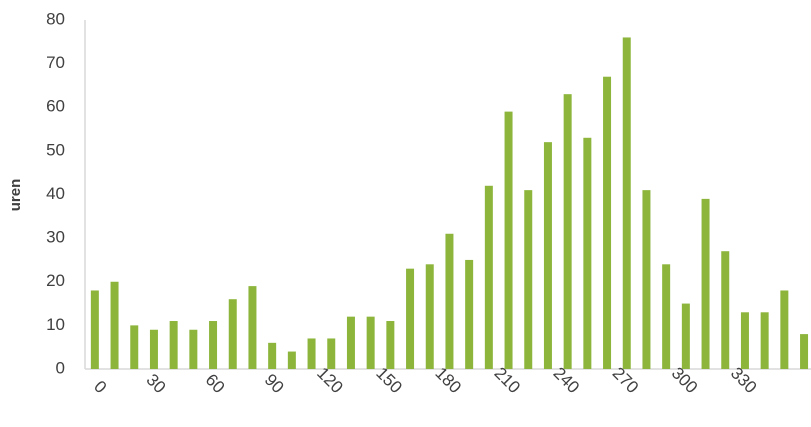 The width and height of the screenshot is (811, 427). I want to click on x-tick-label: 0, so click(100, 387).